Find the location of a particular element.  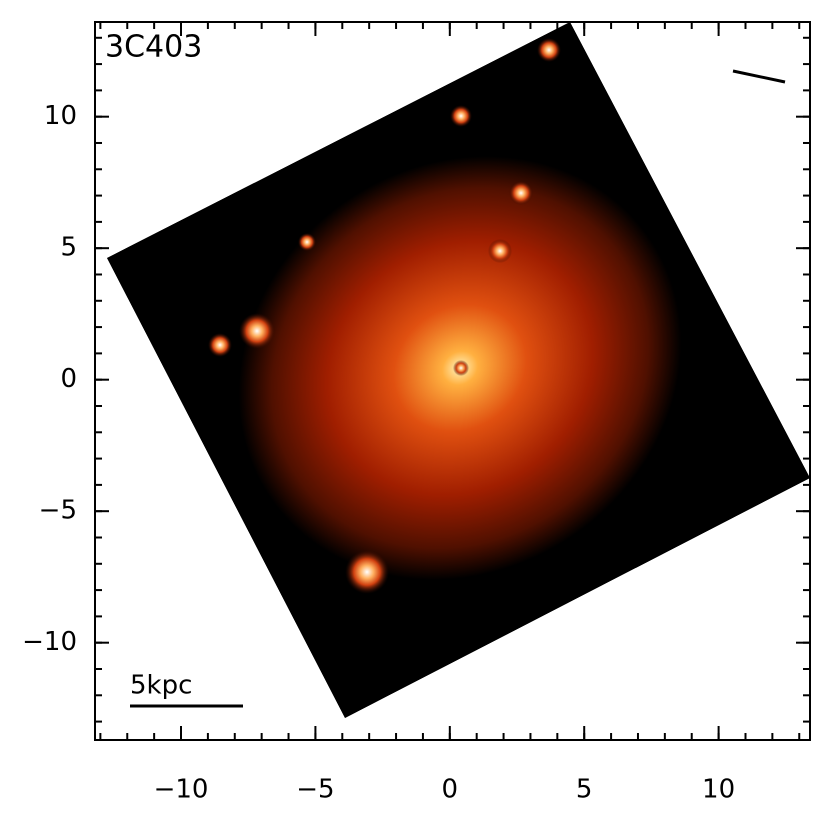

scale-label: 5kpc is located at coordinates (161, 686).